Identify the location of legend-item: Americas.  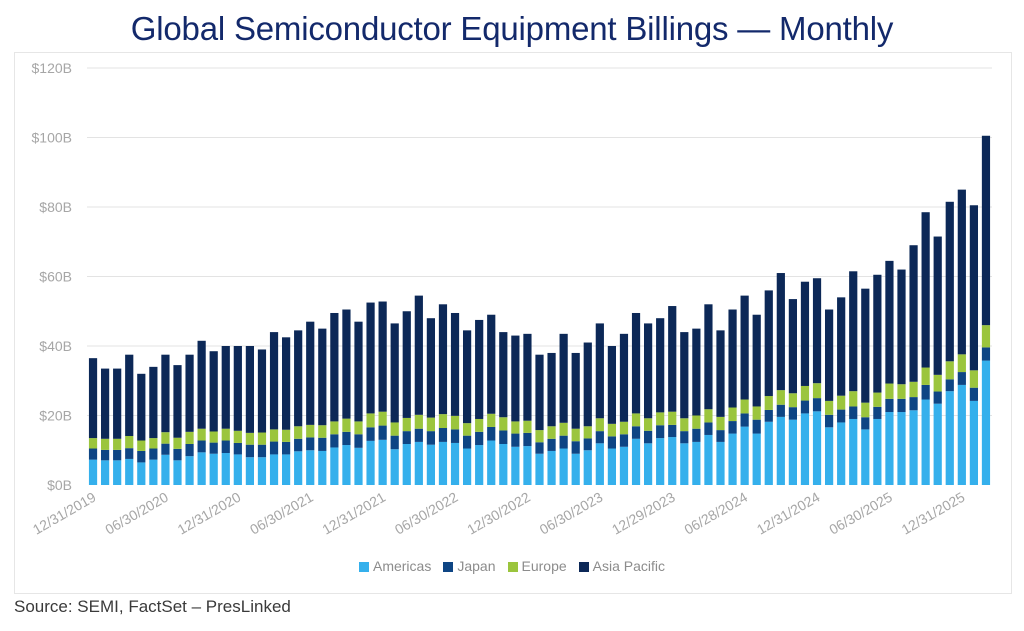
(394, 566).